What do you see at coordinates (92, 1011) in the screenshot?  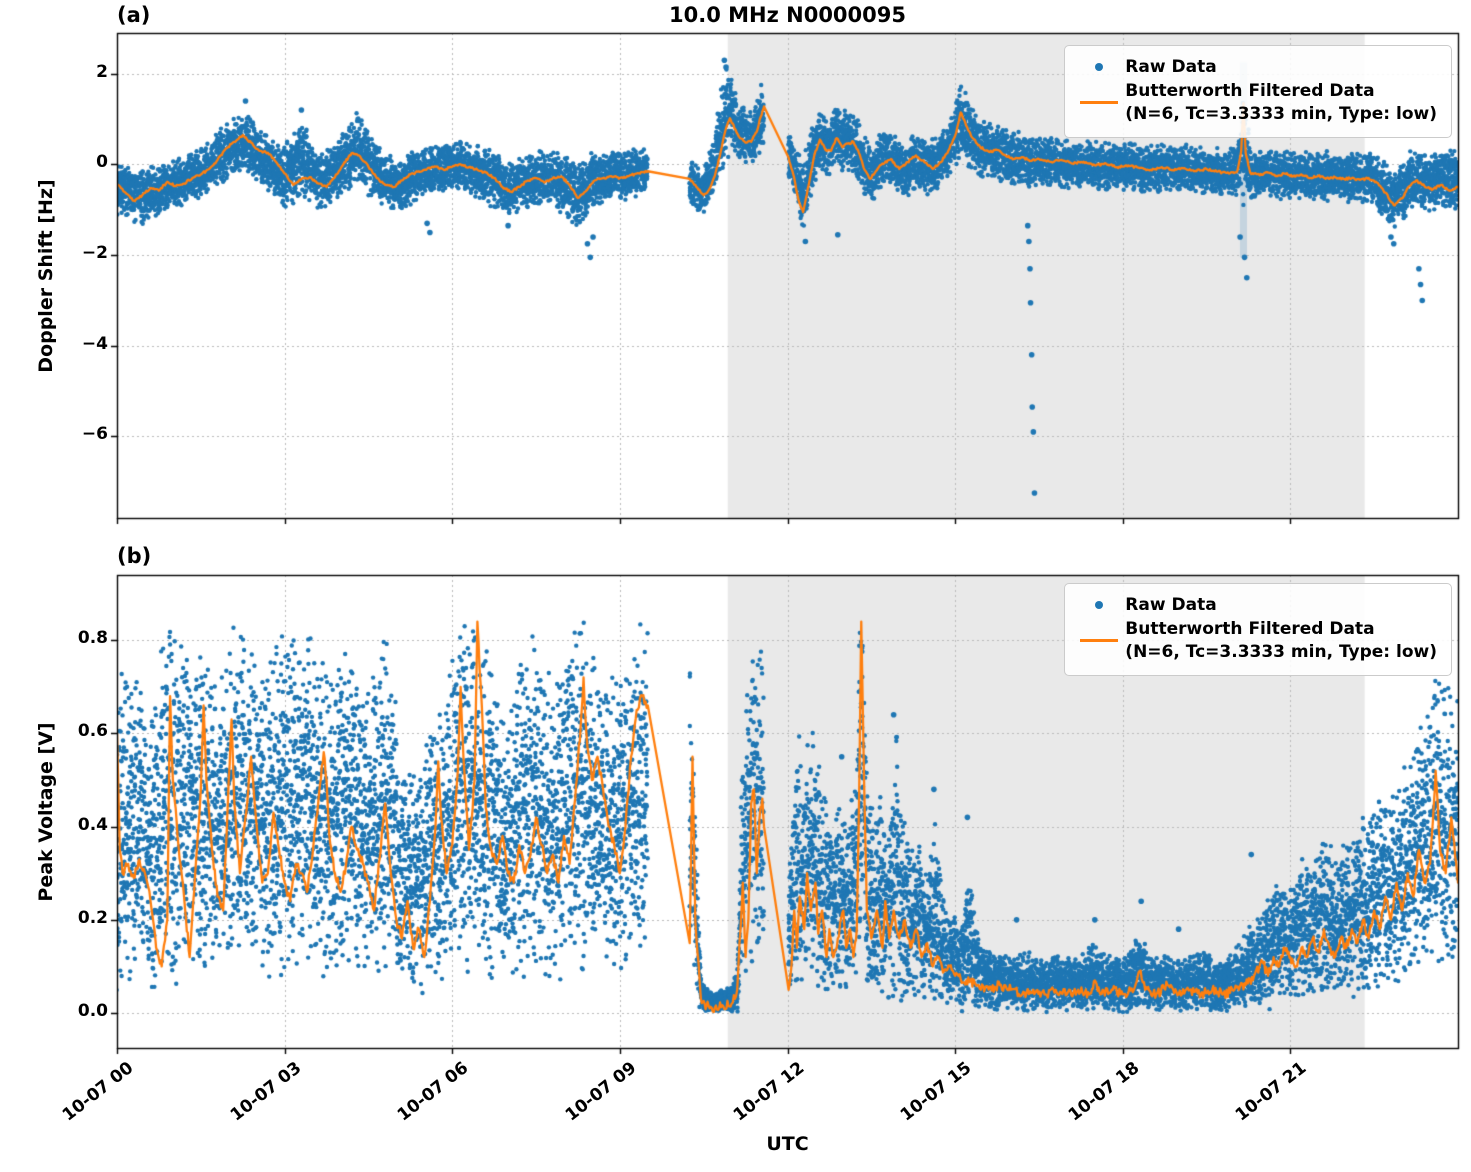 I see `y-tick-label: 0.0` at bounding box center [92, 1011].